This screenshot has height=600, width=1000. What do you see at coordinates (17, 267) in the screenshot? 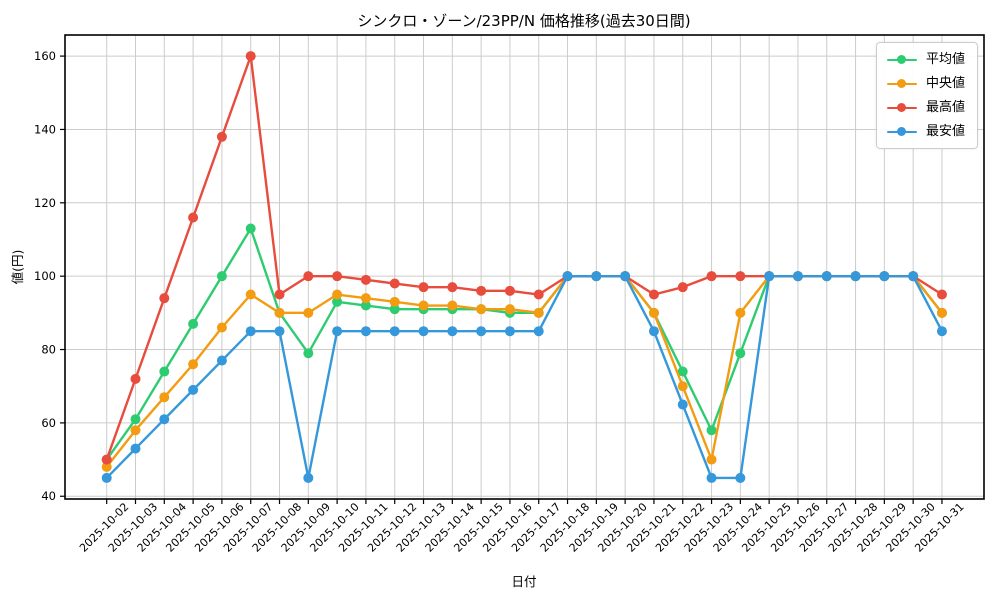
I see `y-axis-label: 値(円)` at bounding box center [17, 267].